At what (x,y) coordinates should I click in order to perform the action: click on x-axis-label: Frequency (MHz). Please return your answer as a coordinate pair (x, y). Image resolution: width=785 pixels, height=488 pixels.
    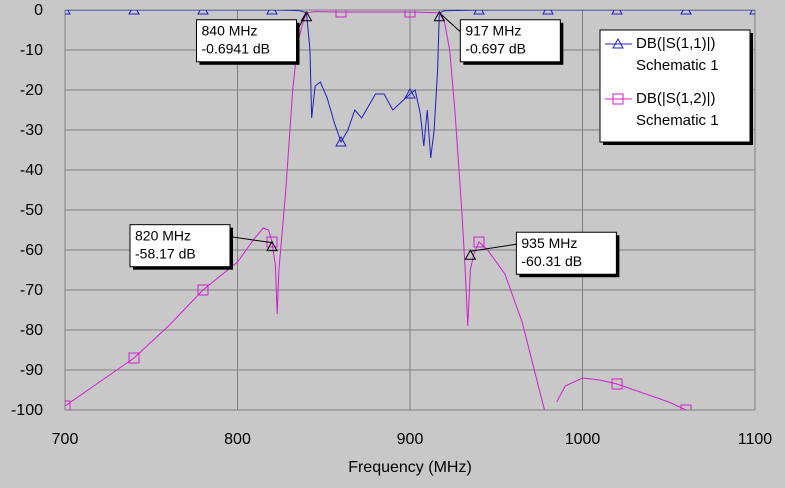
    Looking at the image, I should click on (410, 467).